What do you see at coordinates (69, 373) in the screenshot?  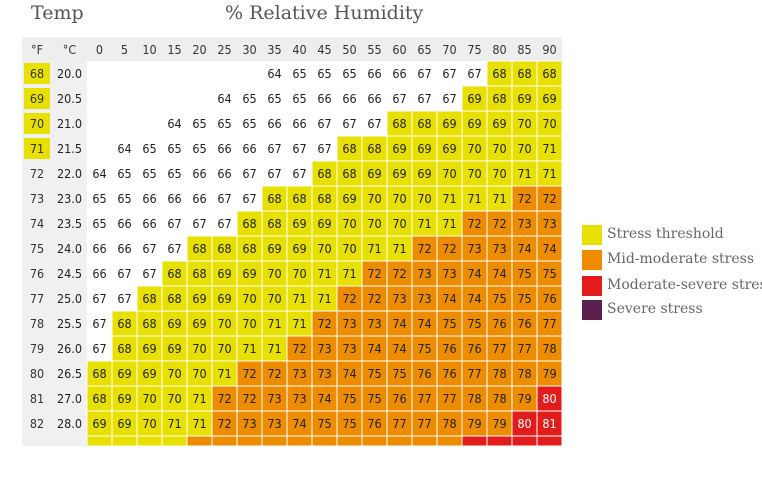 I see `celsius-label: 26.5` at bounding box center [69, 373].